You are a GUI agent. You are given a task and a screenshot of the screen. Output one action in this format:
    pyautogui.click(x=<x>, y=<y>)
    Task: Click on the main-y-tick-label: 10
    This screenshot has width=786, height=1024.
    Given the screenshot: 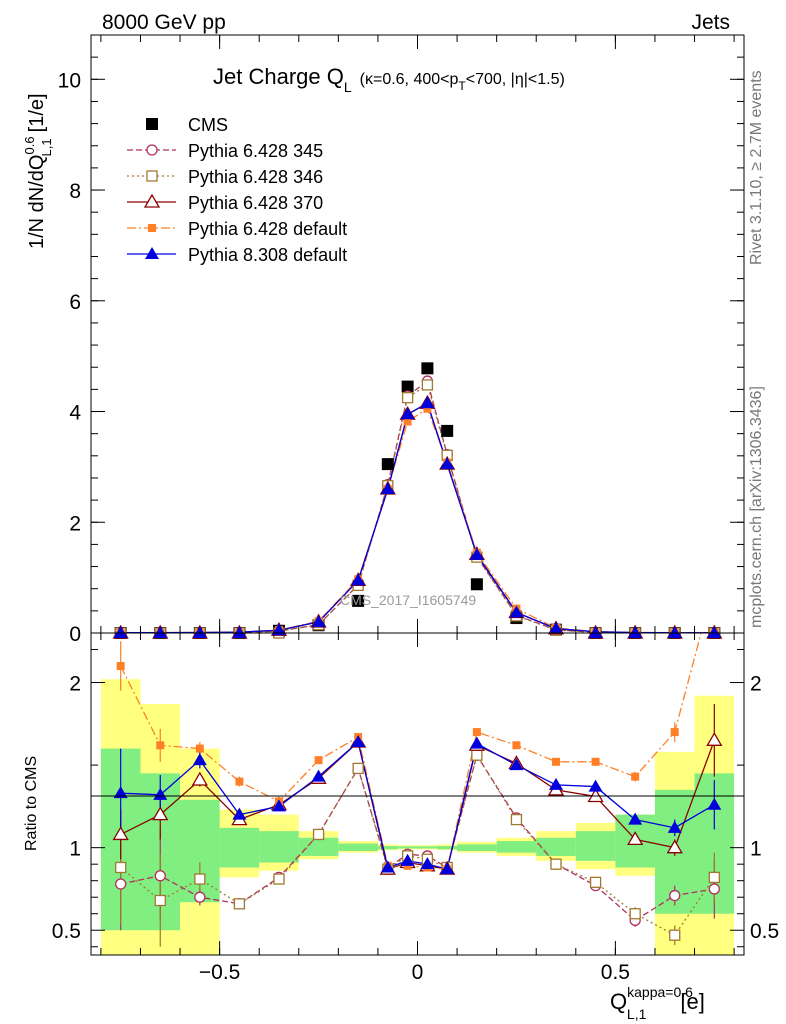 What is the action you would take?
    pyautogui.click(x=69, y=80)
    